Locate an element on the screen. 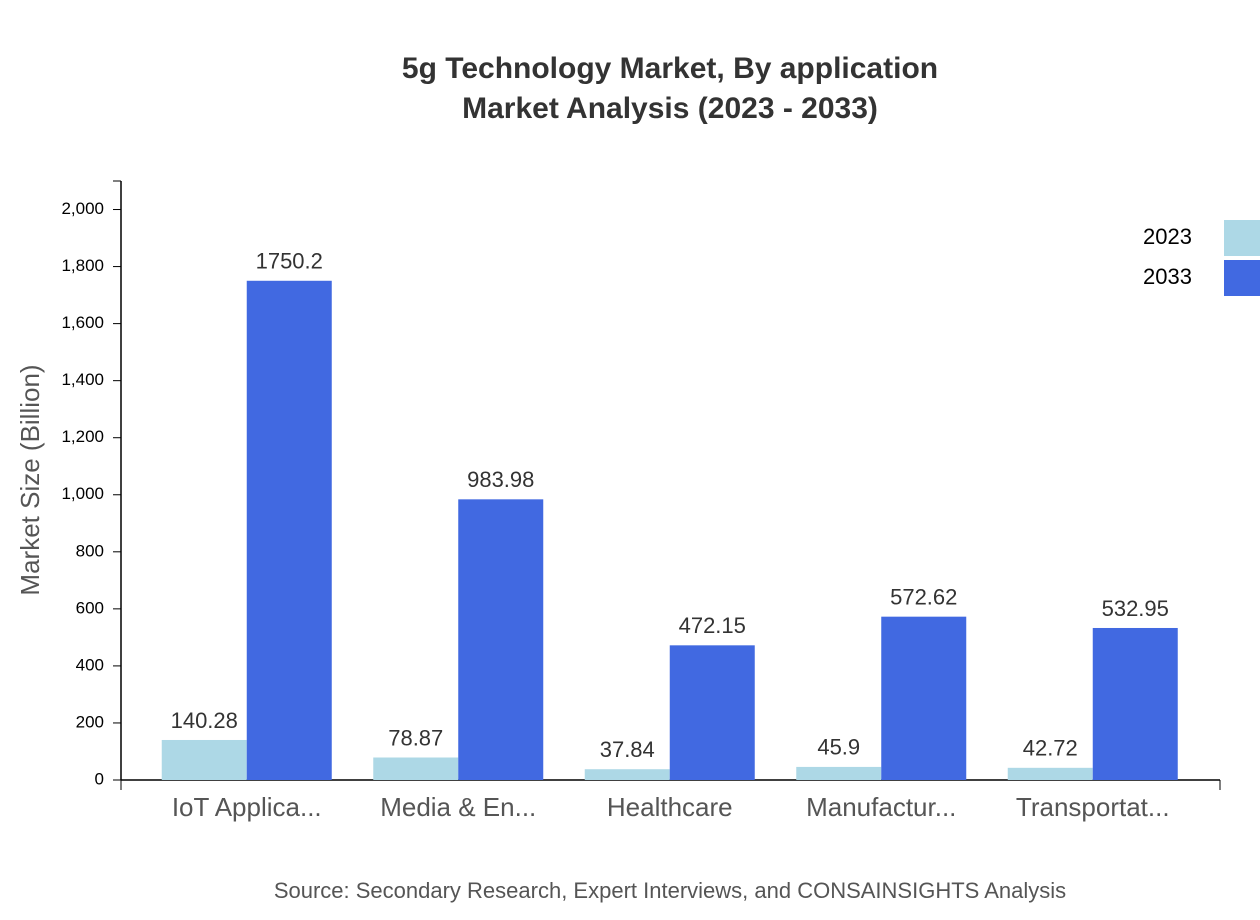 This screenshot has width=1260, height=920. legend-label: 2033 is located at coordinates (1167, 276).